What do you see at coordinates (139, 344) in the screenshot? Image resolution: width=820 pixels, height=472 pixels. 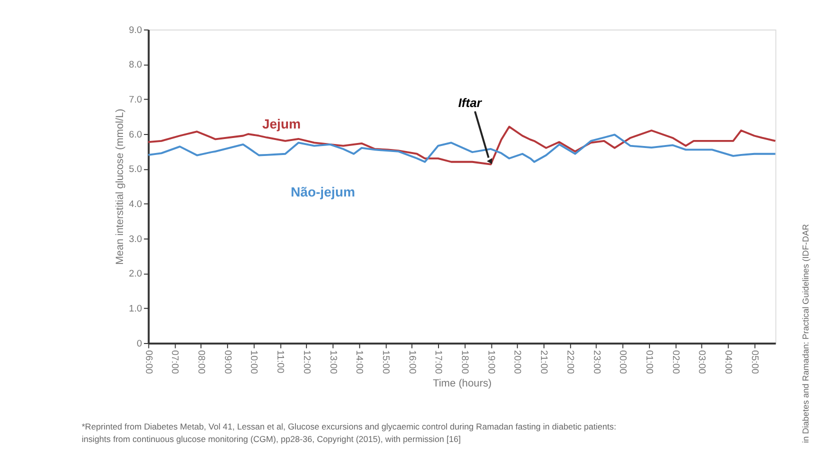 I see `y-tick-label: 0` at bounding box center [139, 344].